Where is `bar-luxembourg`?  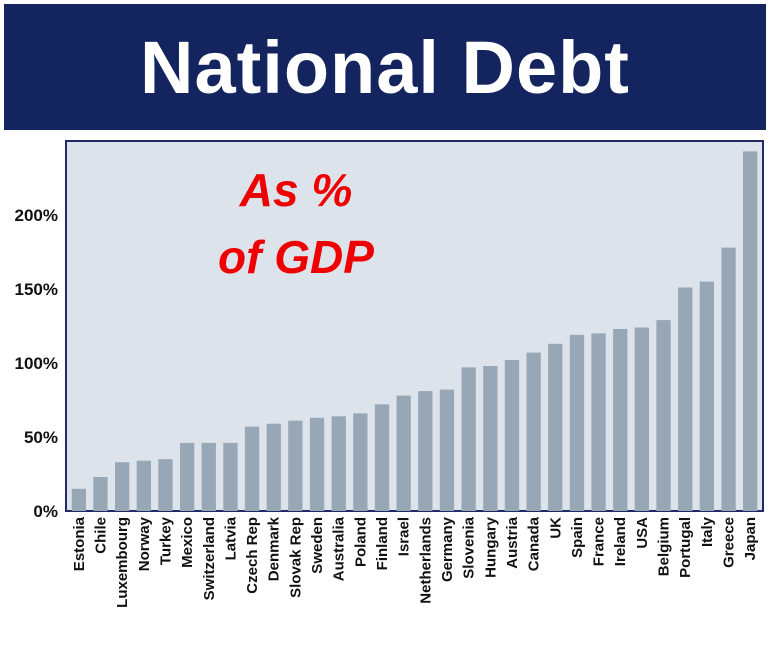
bar-luxembourg is located at coordinates (122, 486).